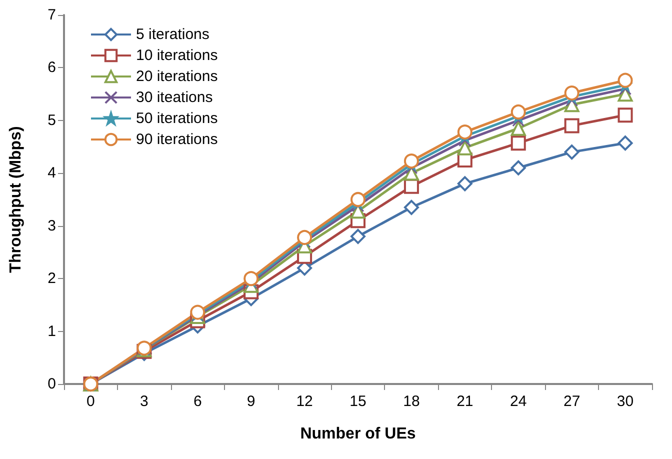  I want to click on y-tick-label: 7, so click(52, 15).